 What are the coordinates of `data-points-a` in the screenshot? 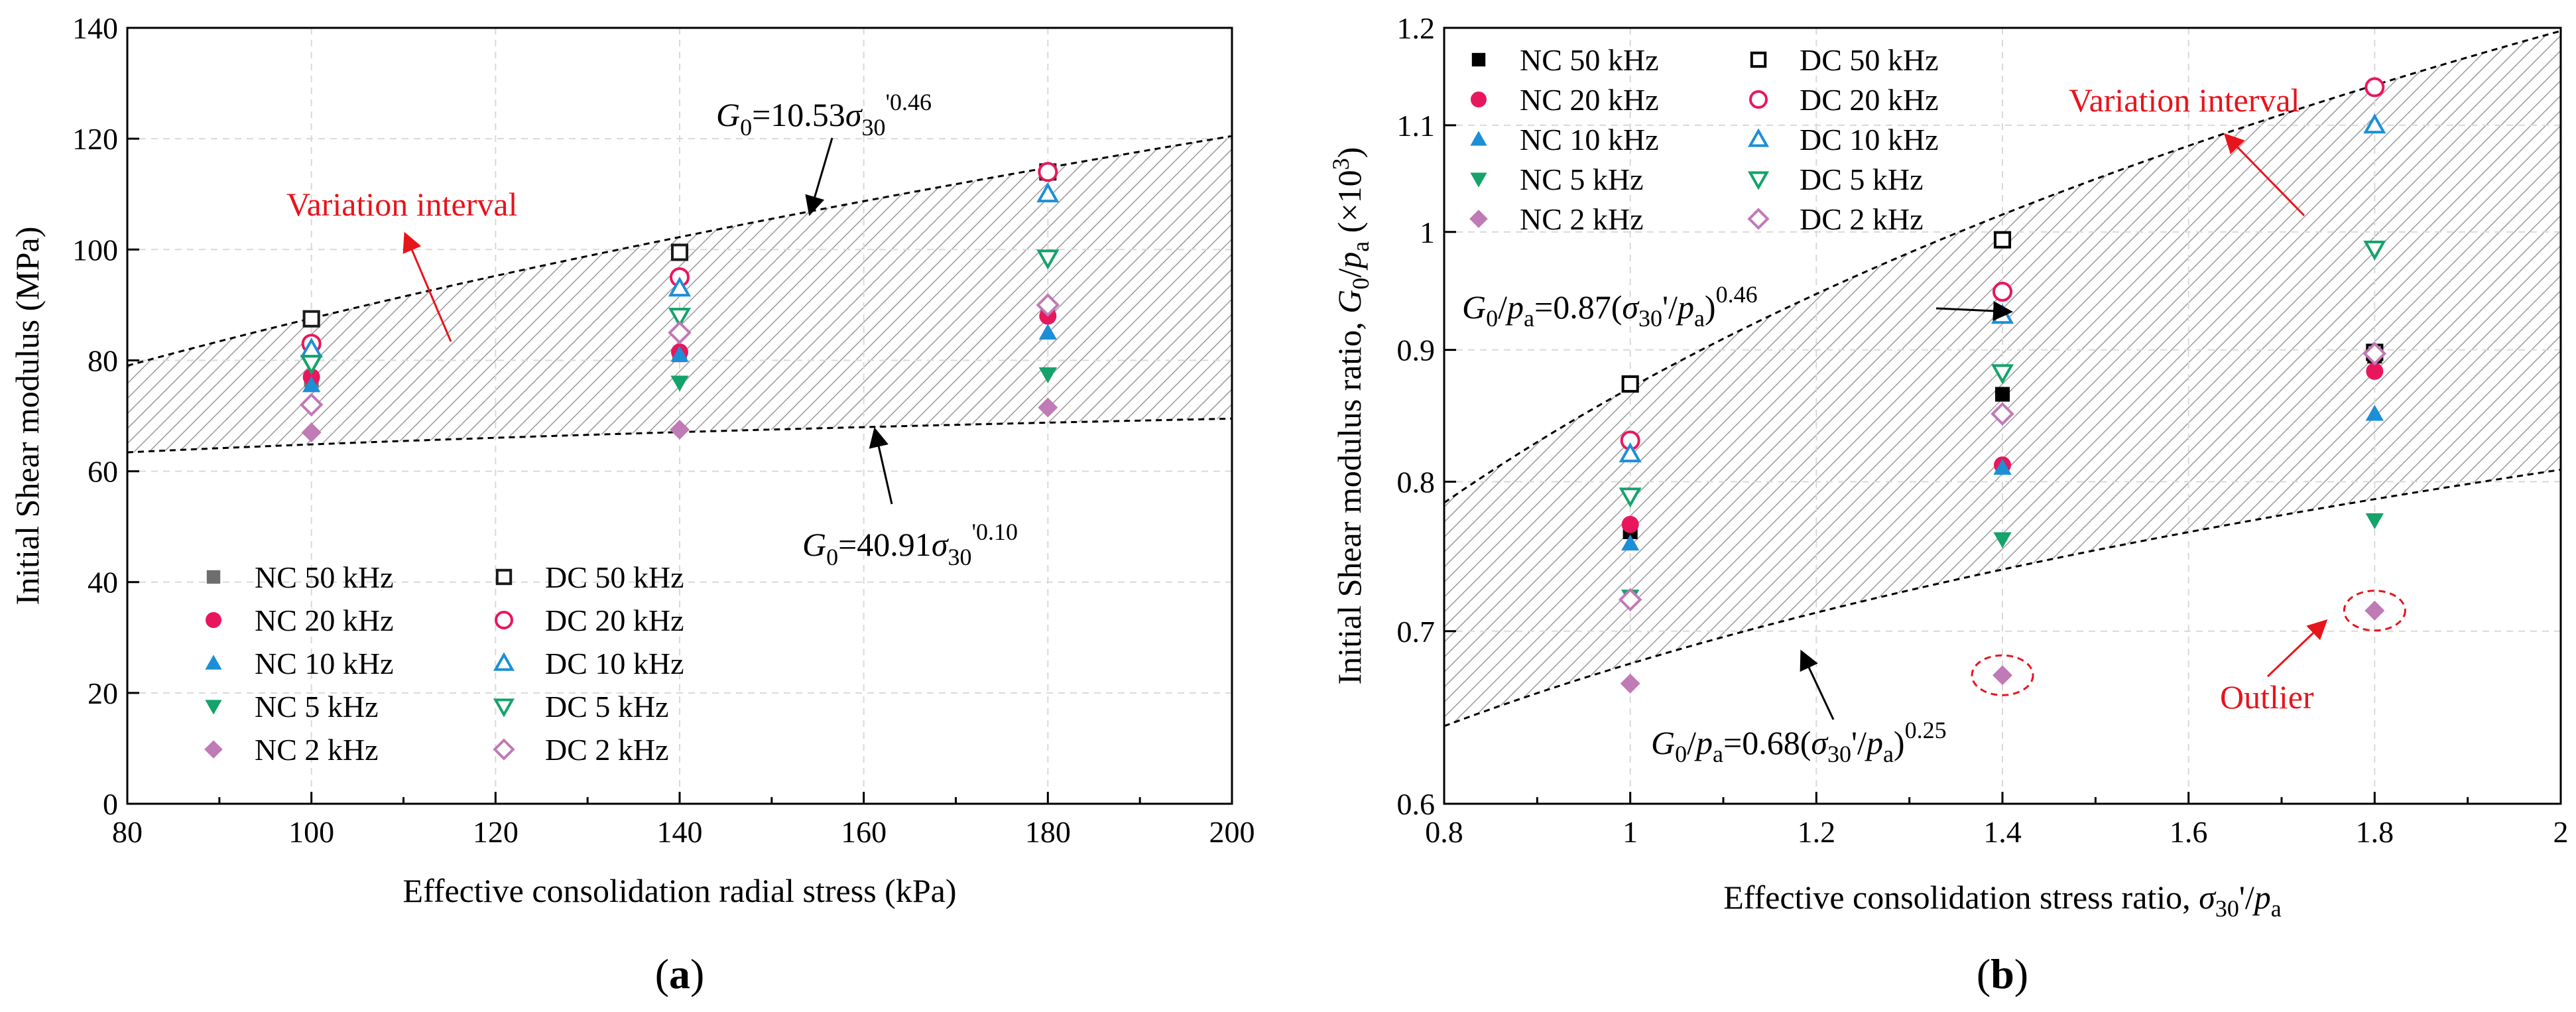 It's located at (679, 302).